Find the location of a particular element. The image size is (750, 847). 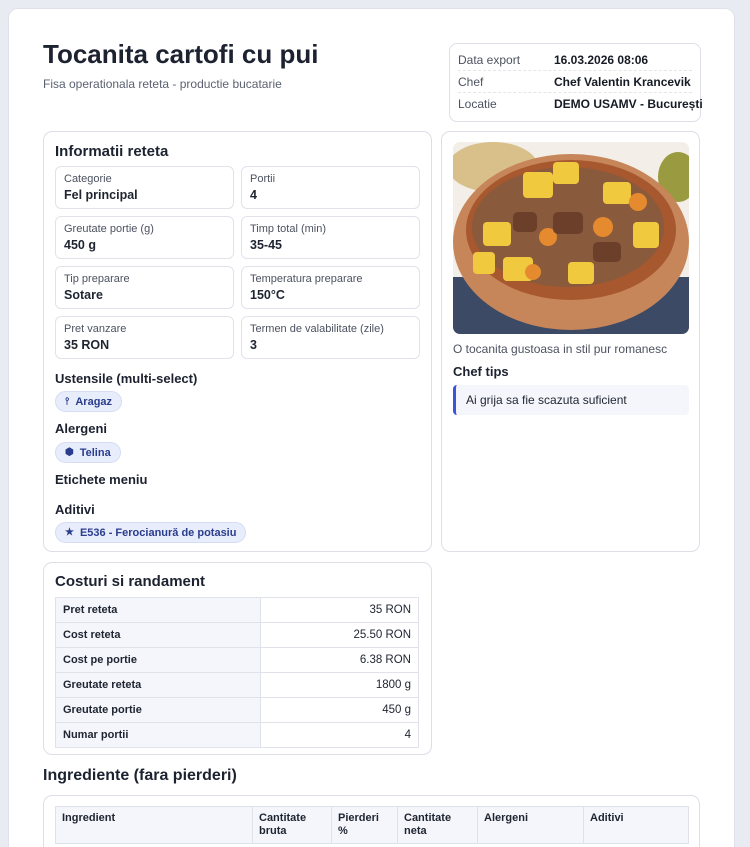

field-portii: Portii 4 is located at coordinates (330, 187).